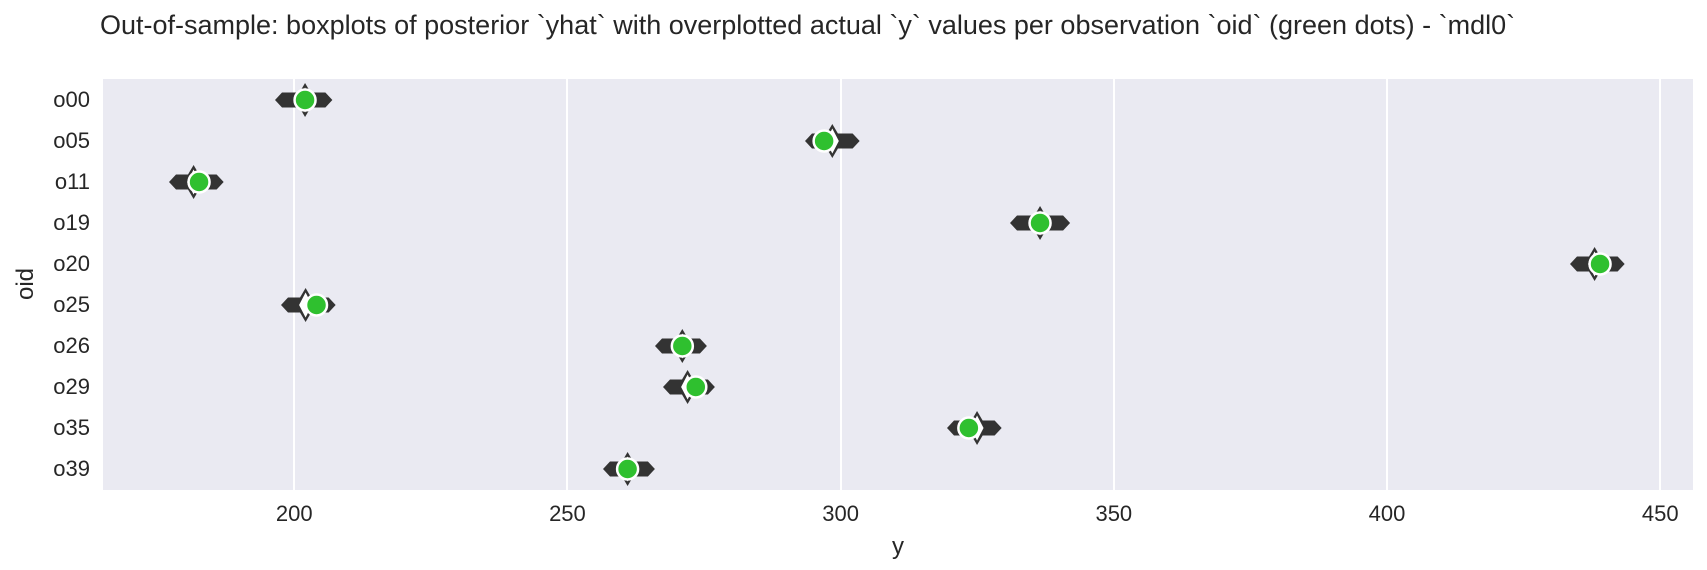  I want to click on boxen-cluster-o00, so click(304, 99).